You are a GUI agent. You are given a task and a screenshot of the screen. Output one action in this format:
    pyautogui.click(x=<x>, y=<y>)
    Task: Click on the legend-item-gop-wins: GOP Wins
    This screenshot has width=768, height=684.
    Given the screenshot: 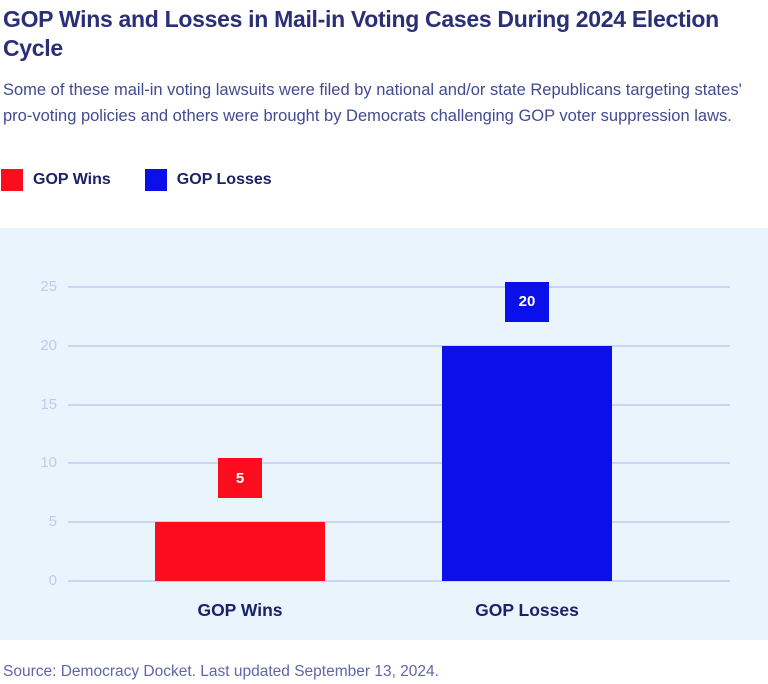 What is the action you would take?
    pyautogui.click(x=56, y=180)
    